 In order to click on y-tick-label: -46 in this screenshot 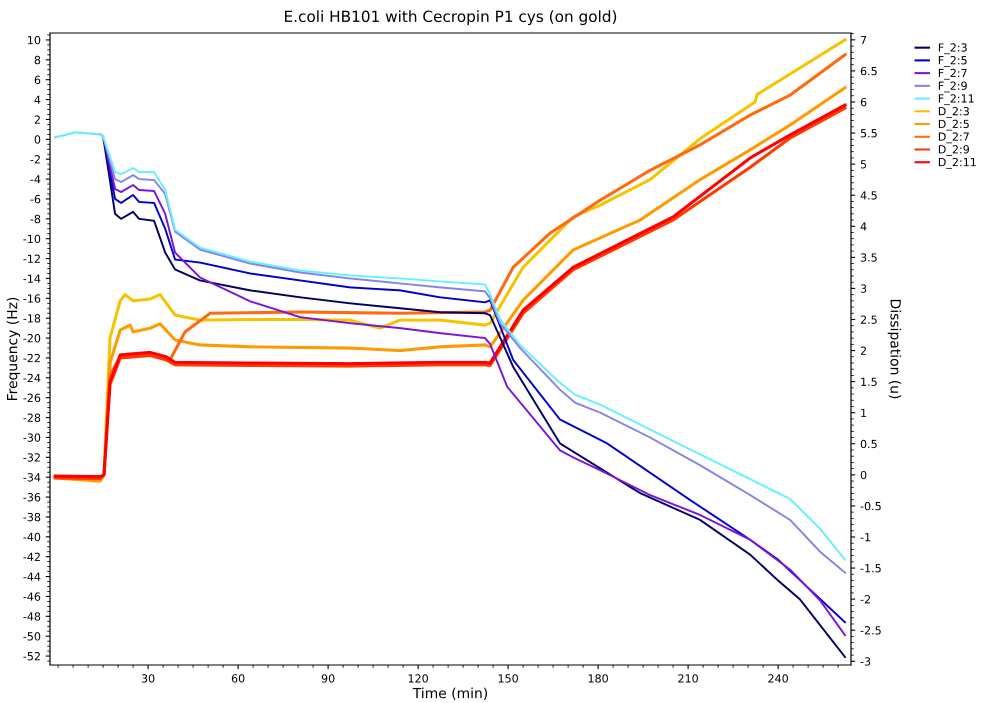, I will do `click(31, 596)`.